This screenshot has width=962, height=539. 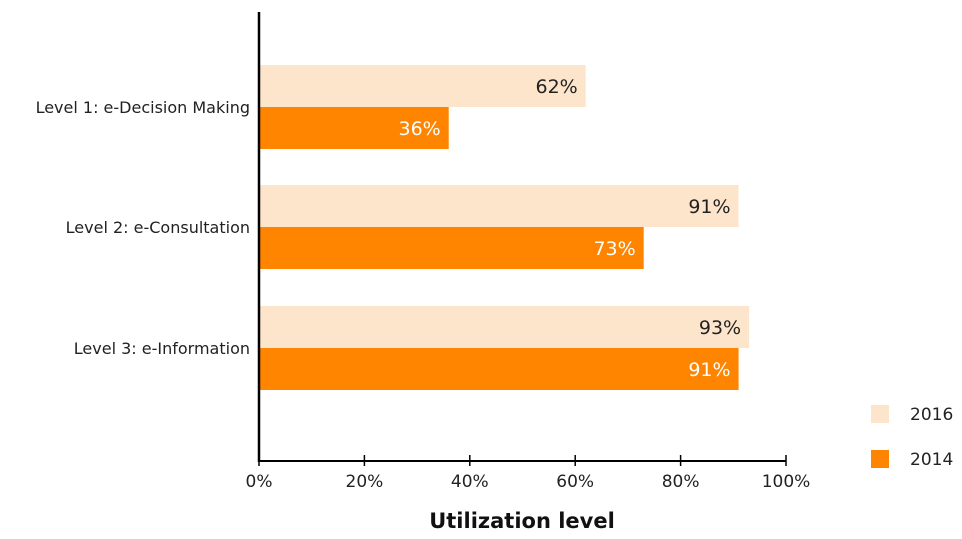 I want to click on value-label-2014-level-2: 73%, so click(x=614, y=249).